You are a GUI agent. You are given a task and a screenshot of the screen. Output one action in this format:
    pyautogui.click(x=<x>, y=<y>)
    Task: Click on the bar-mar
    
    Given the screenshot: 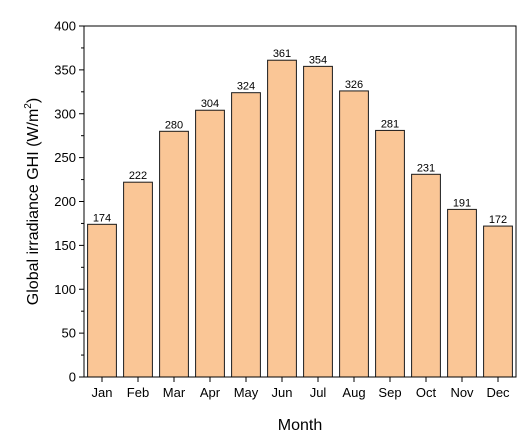 What is the action you would take?
    pyautogui.click(x=174, y=254)
    